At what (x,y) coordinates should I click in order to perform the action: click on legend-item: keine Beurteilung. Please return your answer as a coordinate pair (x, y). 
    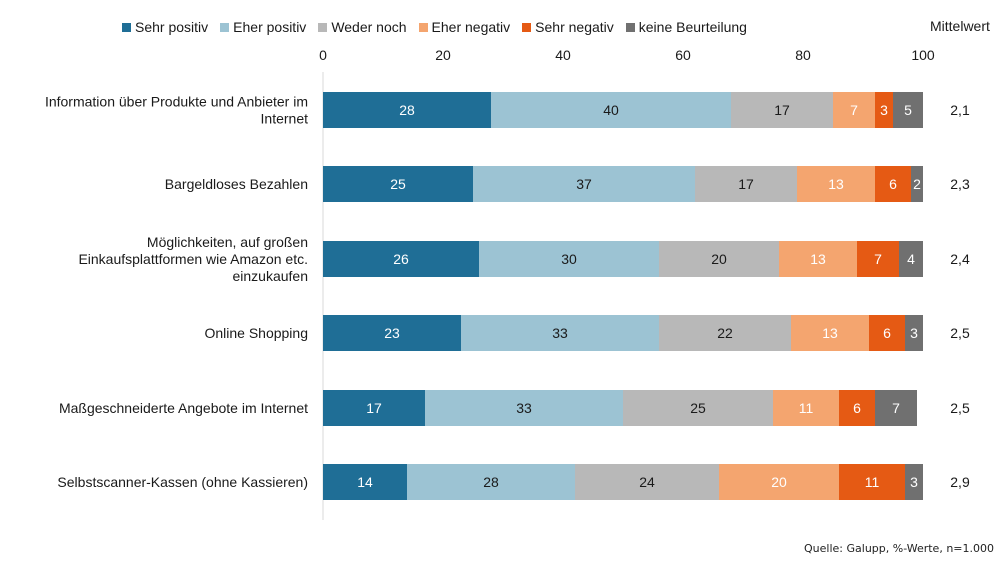
    Looking at the image, I should click on (686, 27).